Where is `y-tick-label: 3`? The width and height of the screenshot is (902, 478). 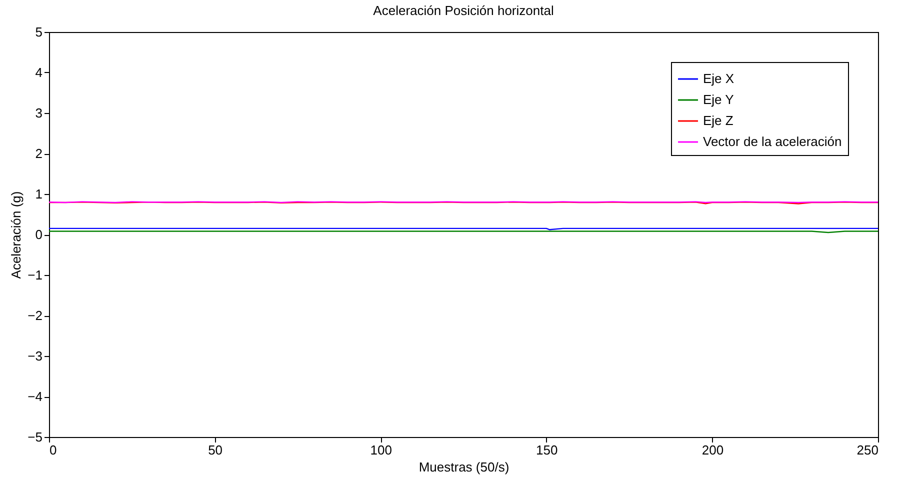 y-tick-label: 3 is located at coordinates (38, 113).